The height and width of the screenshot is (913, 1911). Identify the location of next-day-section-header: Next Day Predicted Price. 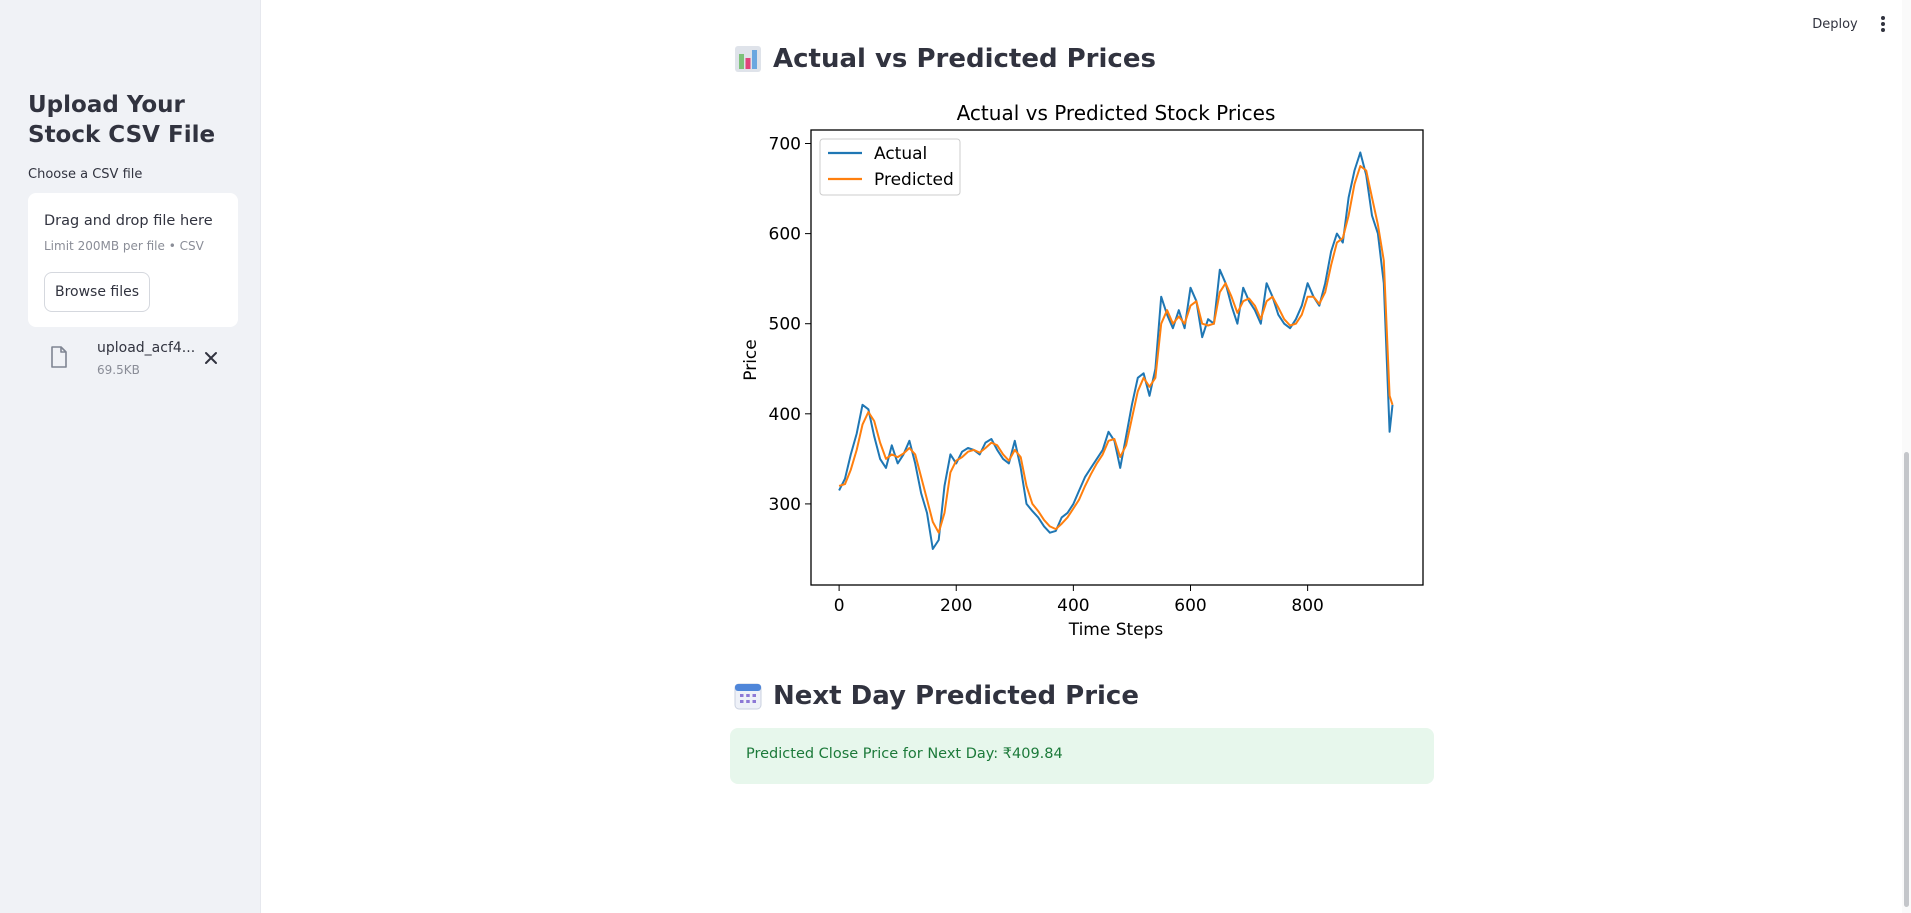
(936, 696).